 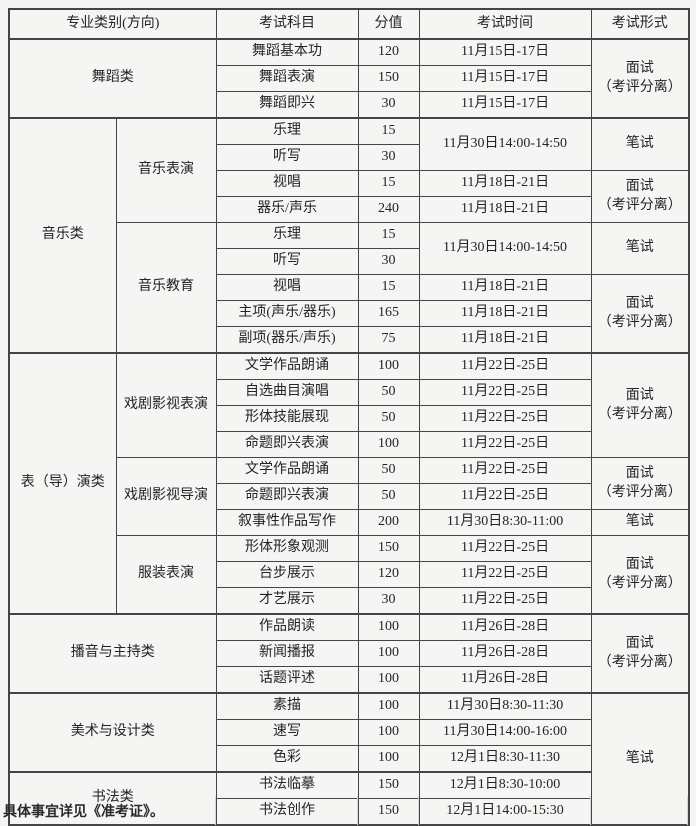 I want to click on cell-category: 音乐类, so click(x=62, y=235).